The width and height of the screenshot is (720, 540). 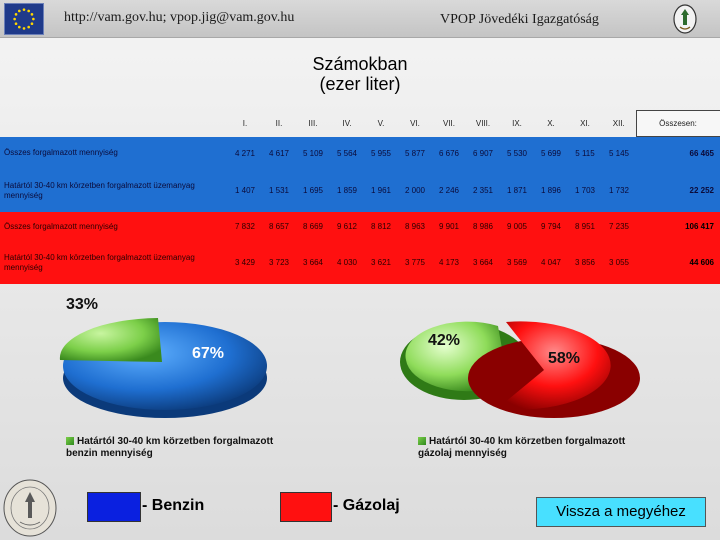 What do you see at coordinates (347, 153) in the screenshot?
I see `table-cell: 5 564` at bounding box center [347, 153].